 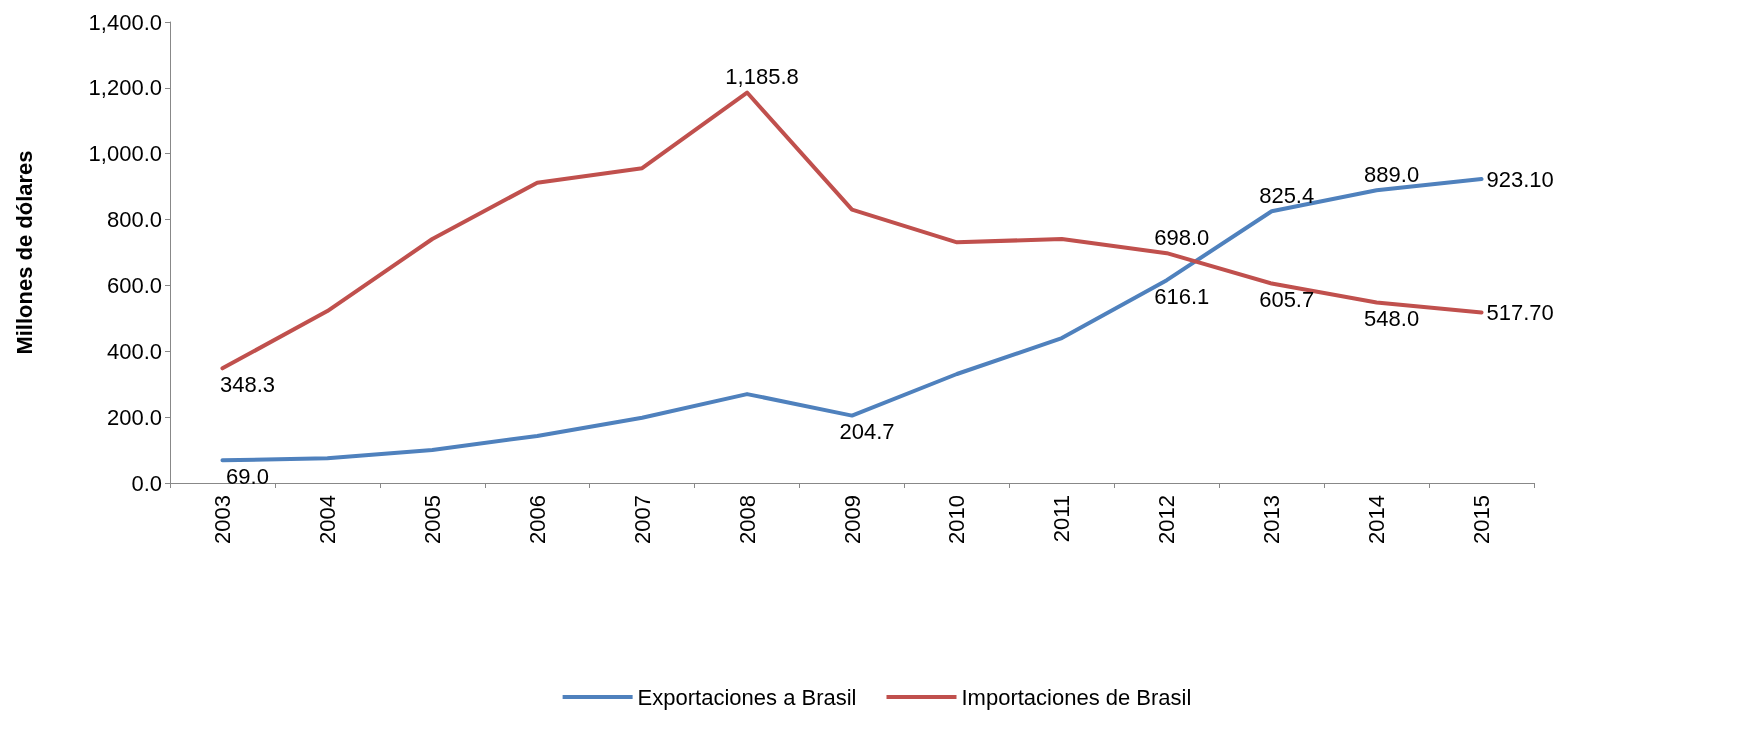 I want to click on y-tick-label: 1,400.0, so click(x=125, y=22).